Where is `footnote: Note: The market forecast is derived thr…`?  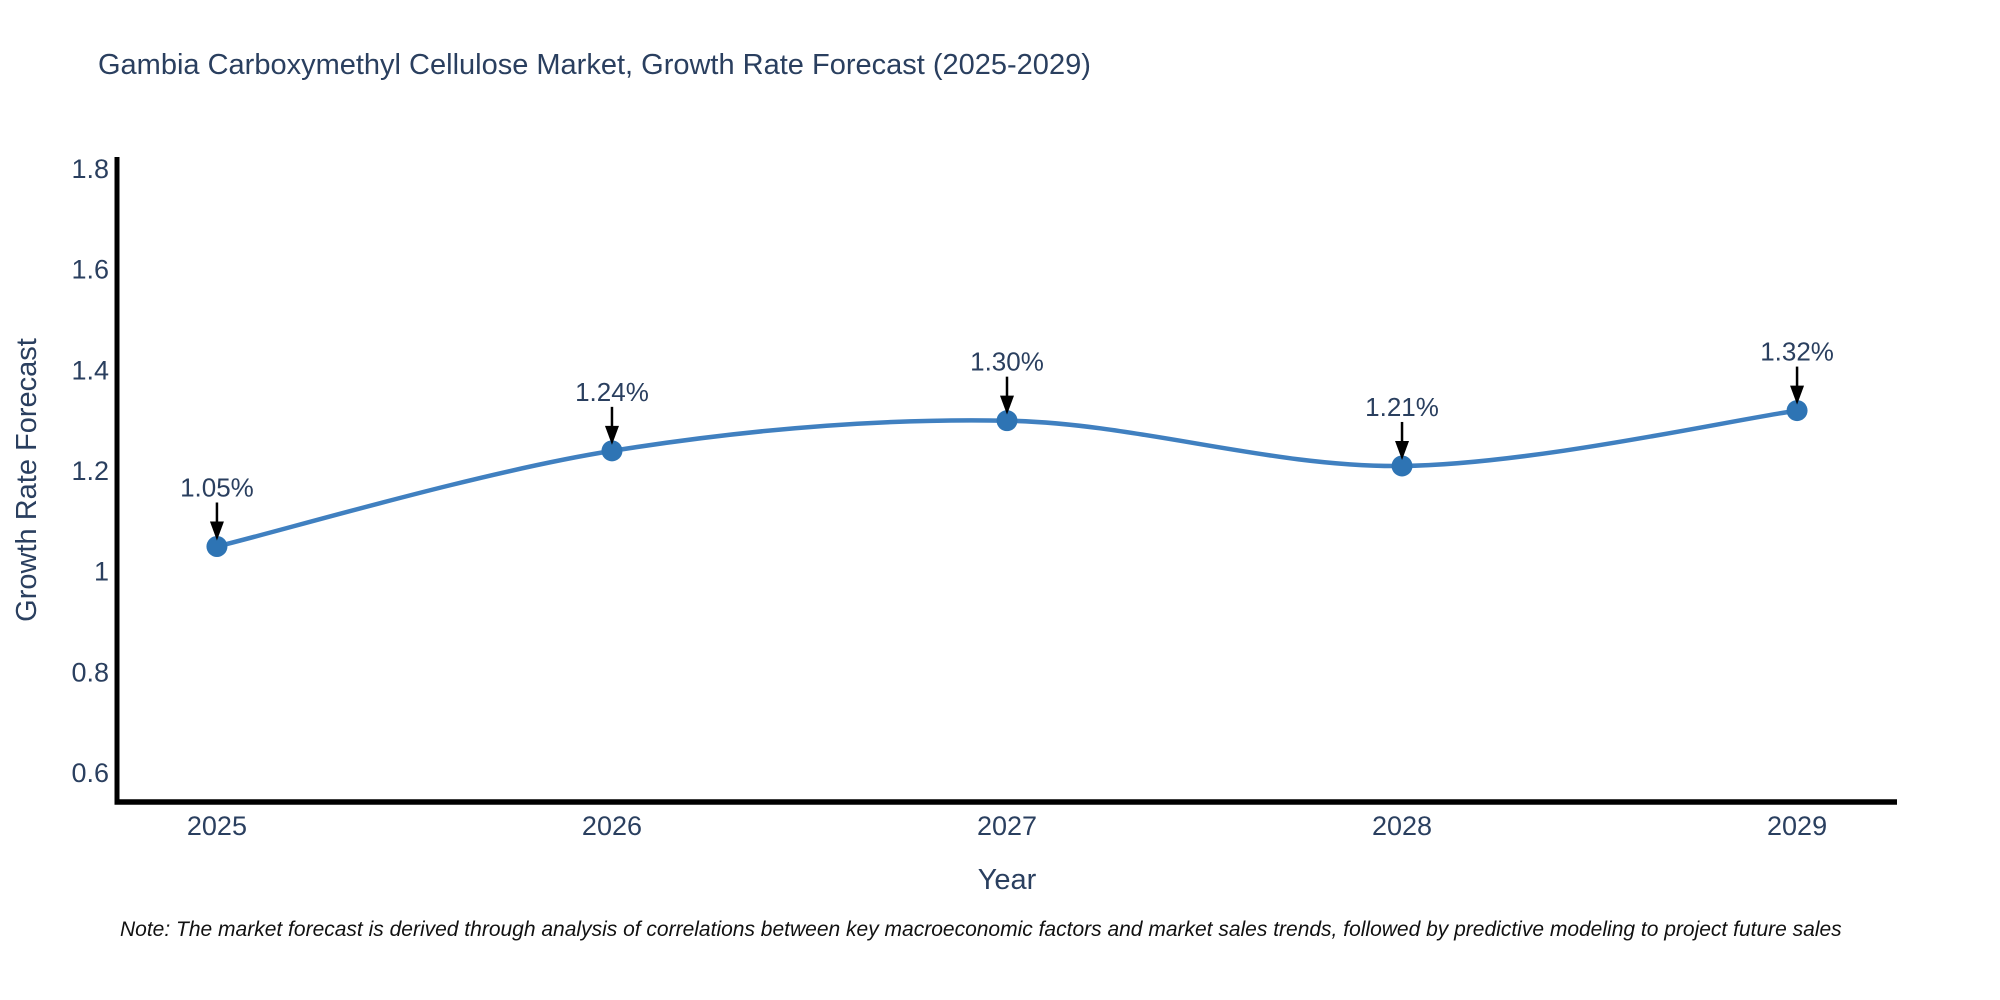
footnote: Note: The market forecast is derived thr… is located at coordinates (981, 929).